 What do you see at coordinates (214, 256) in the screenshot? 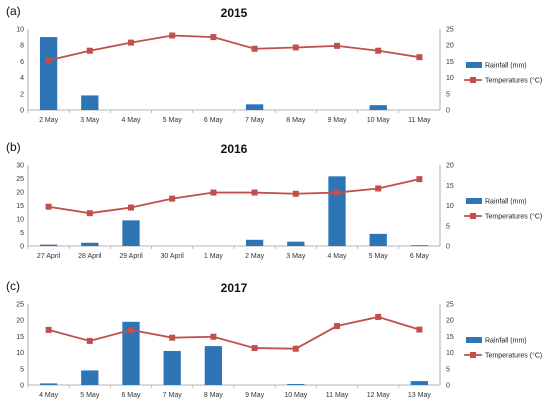
I see `x-tick-label: 1 May` at bounding box center [214, 256].